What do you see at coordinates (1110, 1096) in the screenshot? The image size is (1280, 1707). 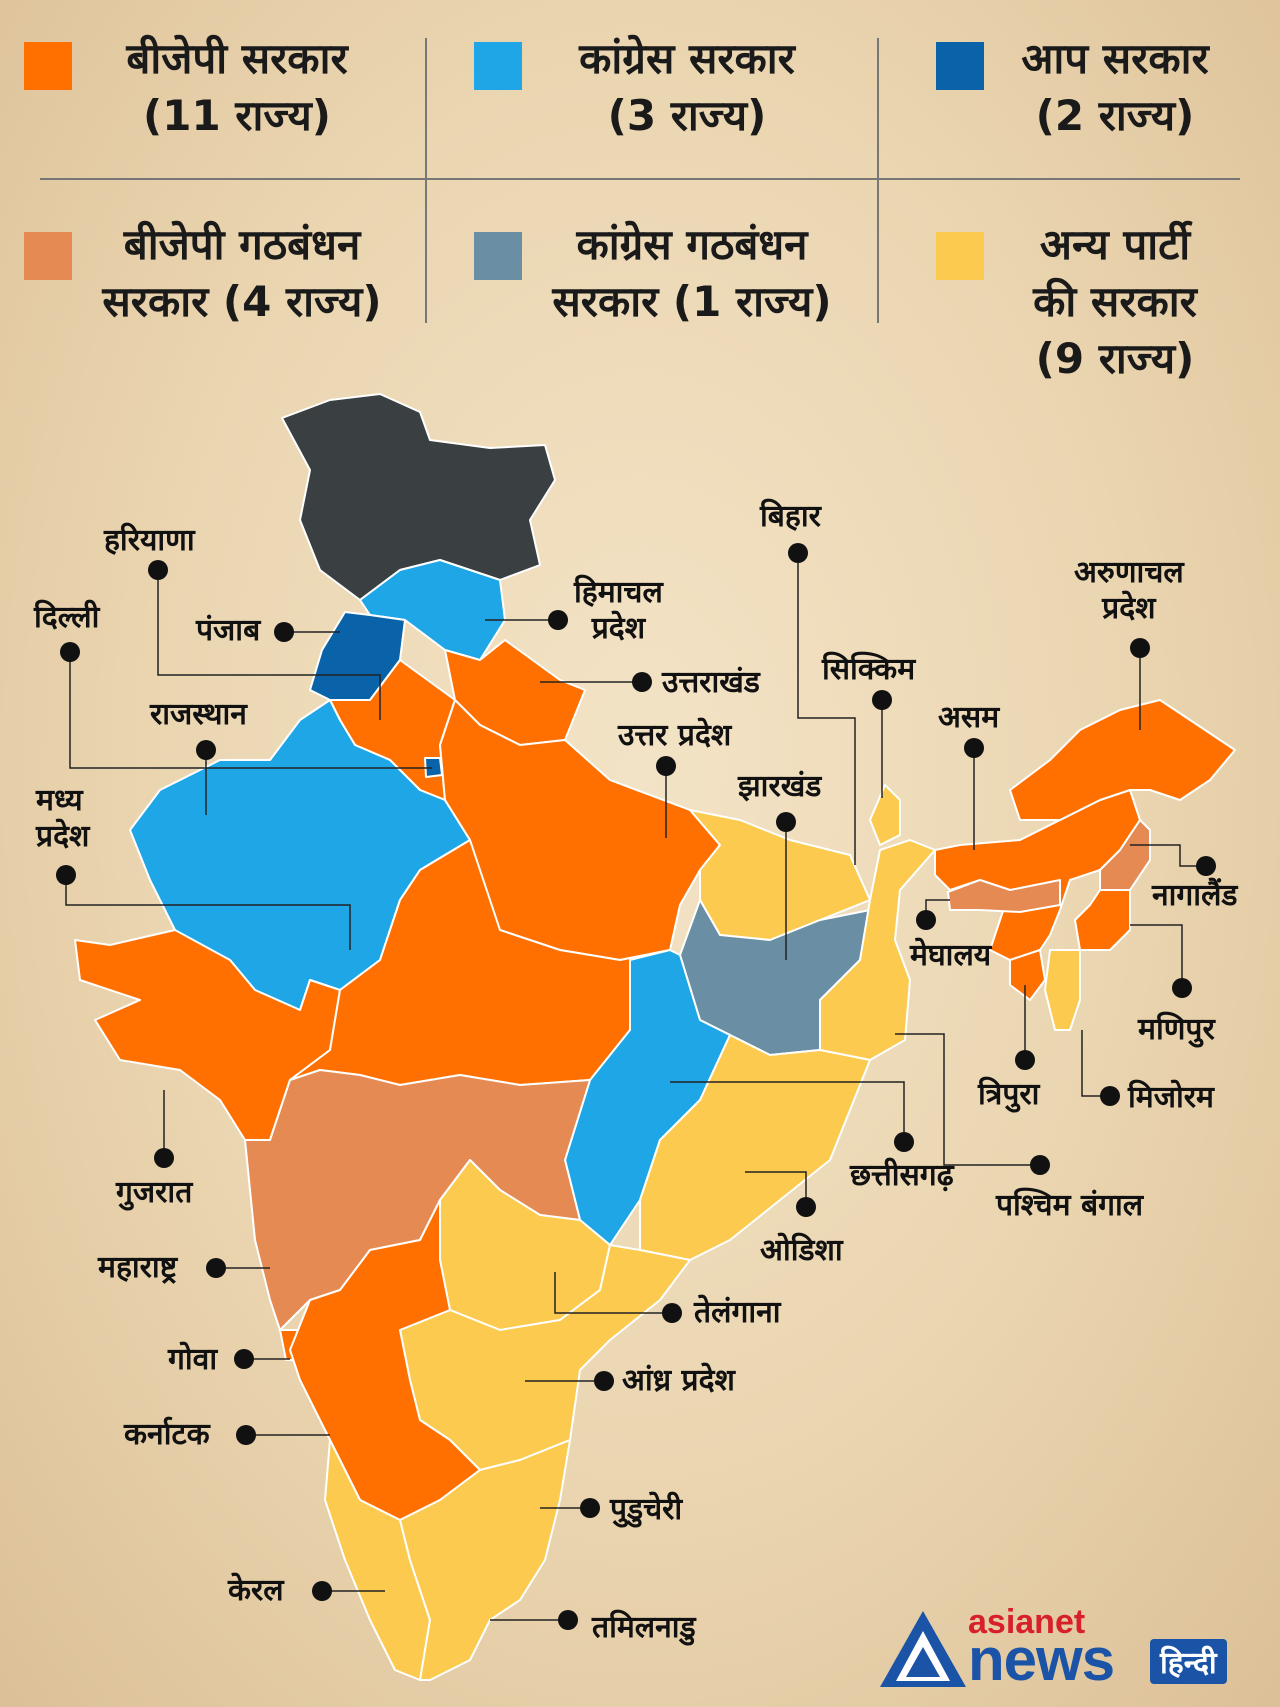 I see `leader-dot-mizoram` at bounding box center [1110, 1096].